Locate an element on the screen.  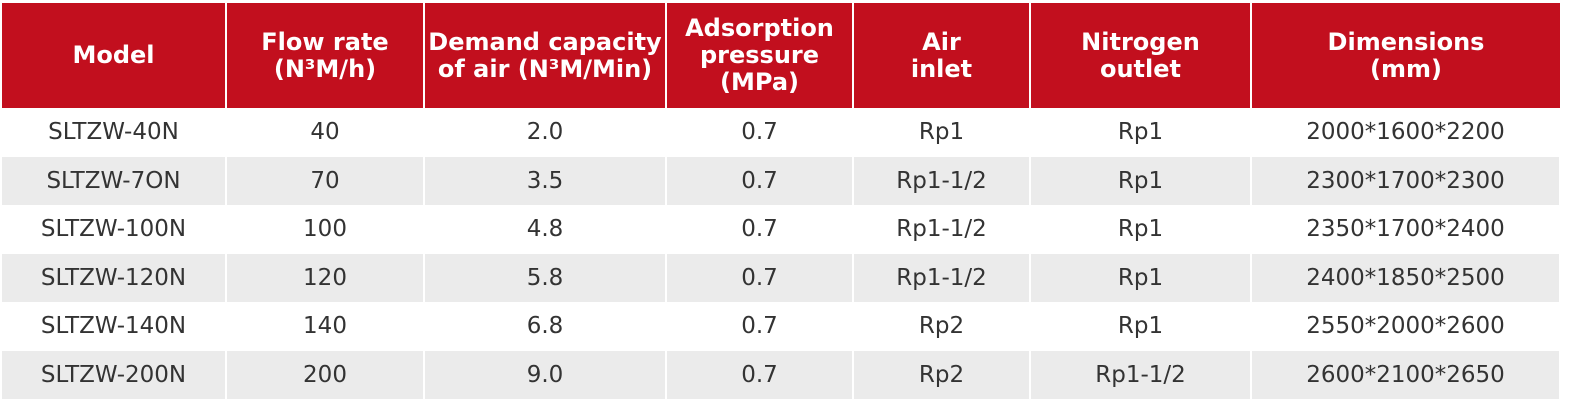
header-cell: Air inlet is located at coordinates (942, 55).